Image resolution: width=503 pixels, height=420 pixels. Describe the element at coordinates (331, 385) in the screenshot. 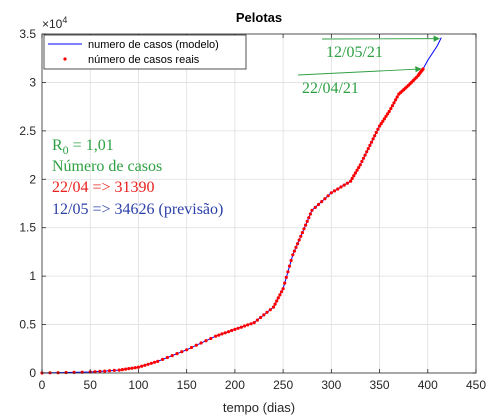

I see `x-tick-label: 300` at that location.